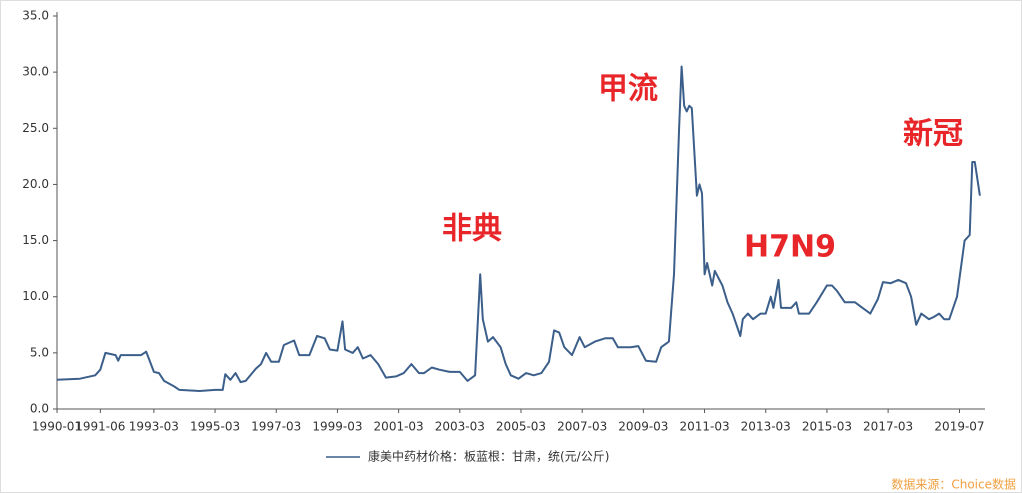  Describe the element at coordinates (35, 16) in the screenshot. I see `y-tick-label: 35.0` at that location.